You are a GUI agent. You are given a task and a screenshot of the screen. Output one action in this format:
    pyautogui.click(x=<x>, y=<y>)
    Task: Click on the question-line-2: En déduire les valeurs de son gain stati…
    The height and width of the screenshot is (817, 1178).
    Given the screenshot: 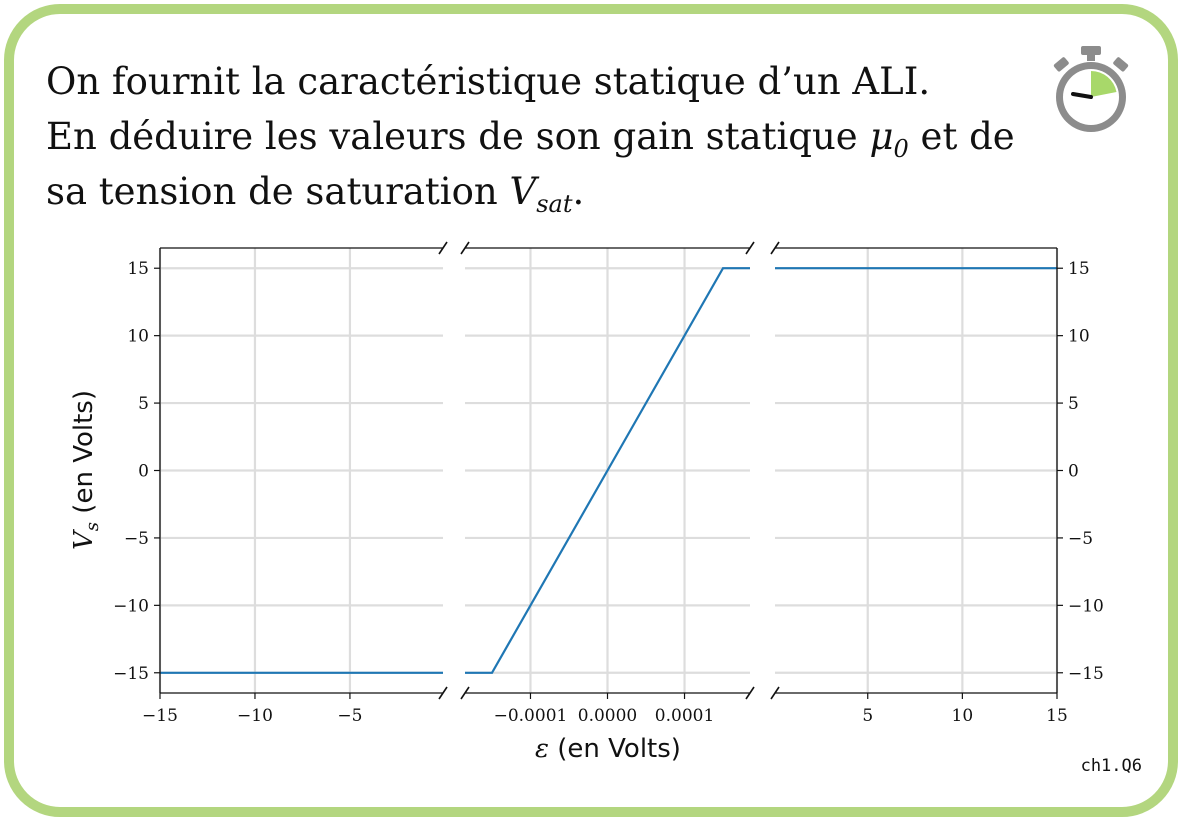 What is the action you would take?
    pyautogui.click(x=530, y=139)
    